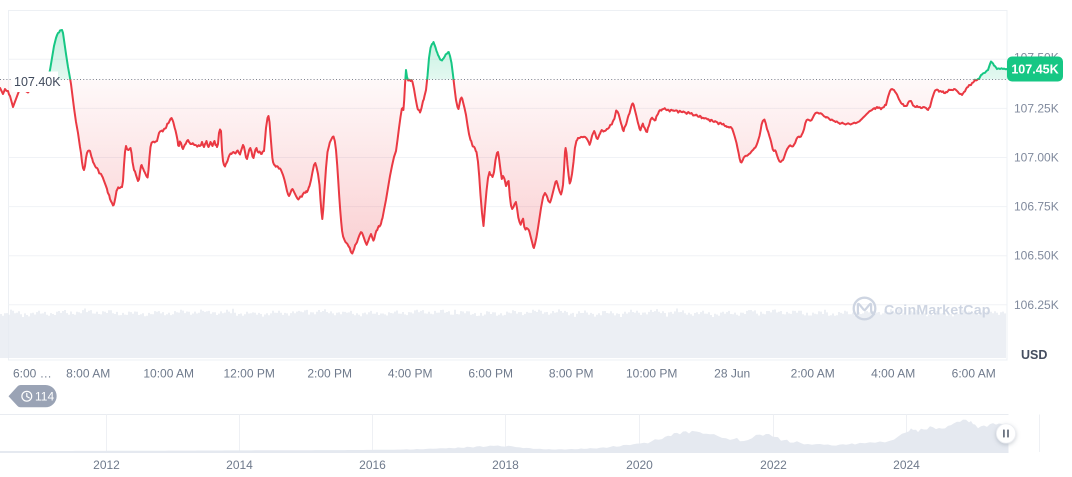 This screenshot has height=477, width=1072. What do you see at coordinates (651, 374) in the screenshot?
I see `svg-text: 10:00 PM` at bounding box center [651, 374].